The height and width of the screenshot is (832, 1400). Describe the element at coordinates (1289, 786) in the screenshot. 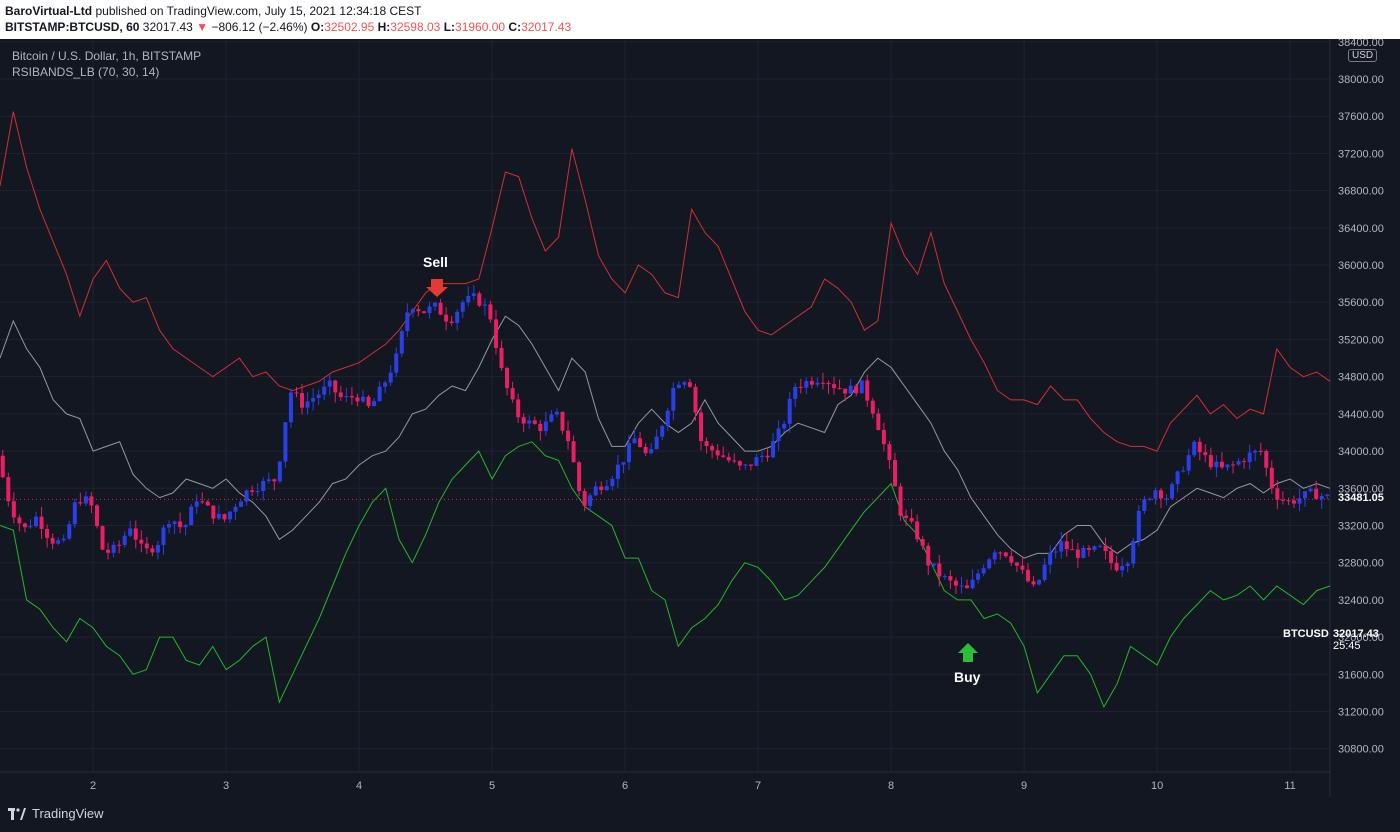

I see `x-tick-label: 11` at that location.